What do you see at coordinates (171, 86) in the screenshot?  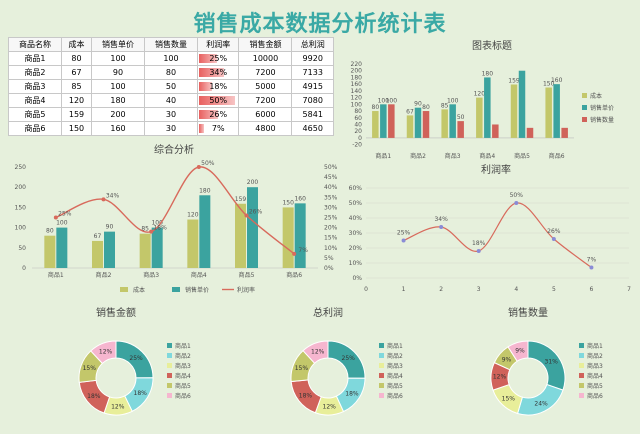 I see `table-cell: 50` at bounding box center [171, 86].